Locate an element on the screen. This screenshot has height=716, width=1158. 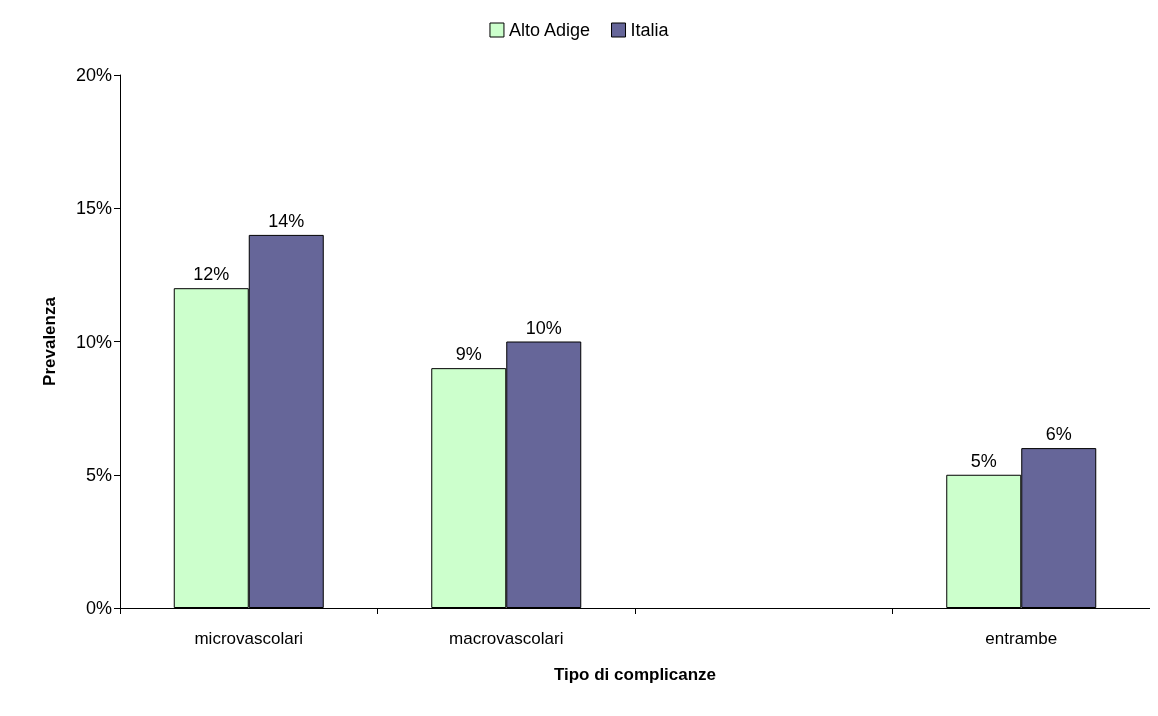
x-axis-title: Tipo di complicanze is located at coordinates (635, 674).